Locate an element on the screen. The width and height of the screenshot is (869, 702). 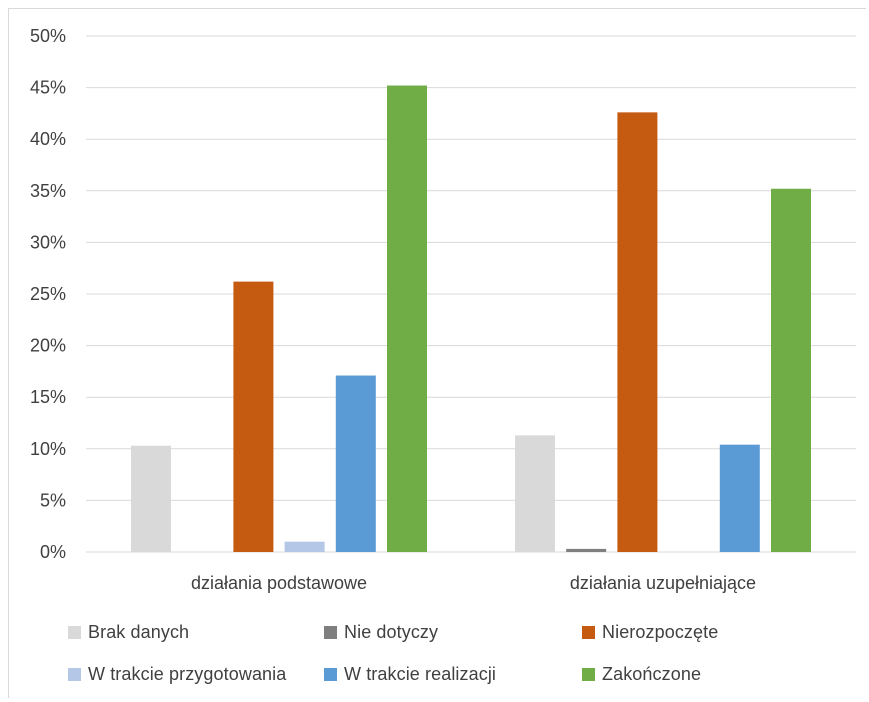
y-tick-label: 35% is located at coordinates (48, 191).